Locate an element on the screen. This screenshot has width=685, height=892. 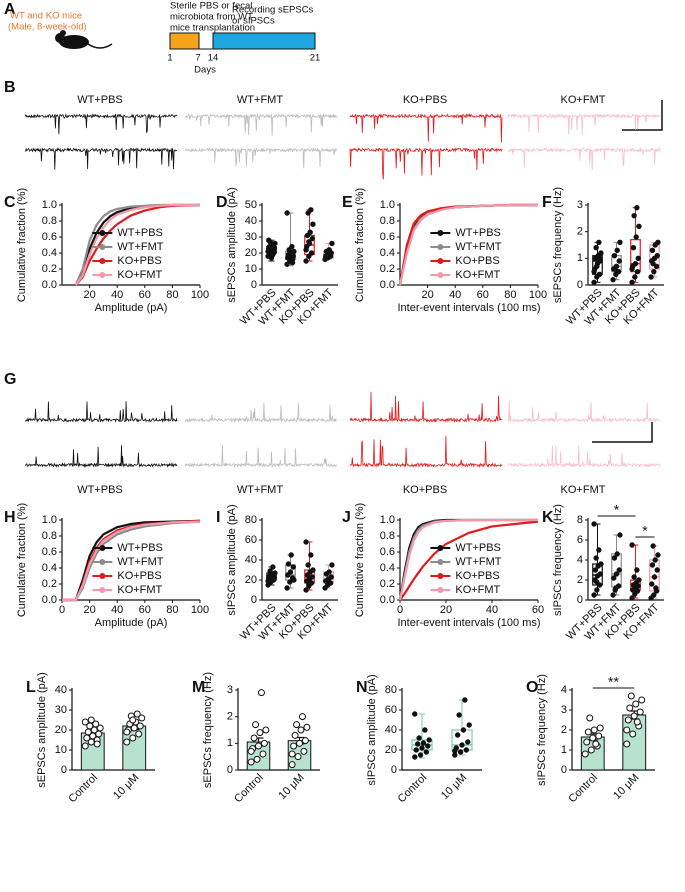
day-label: 21 is located at coordinates (315, 58).